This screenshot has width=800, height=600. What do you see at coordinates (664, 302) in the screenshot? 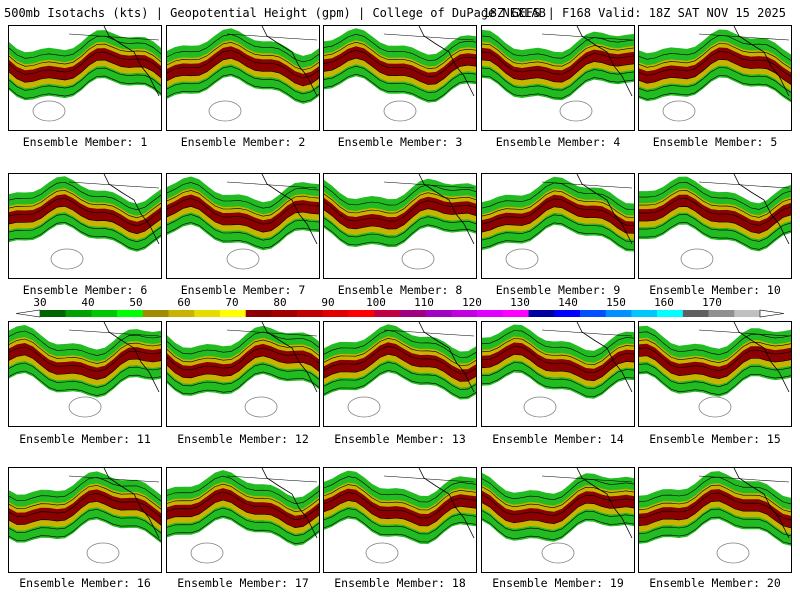
I see `colorbar-tick-label: 160` at bounding box center [664, 302].